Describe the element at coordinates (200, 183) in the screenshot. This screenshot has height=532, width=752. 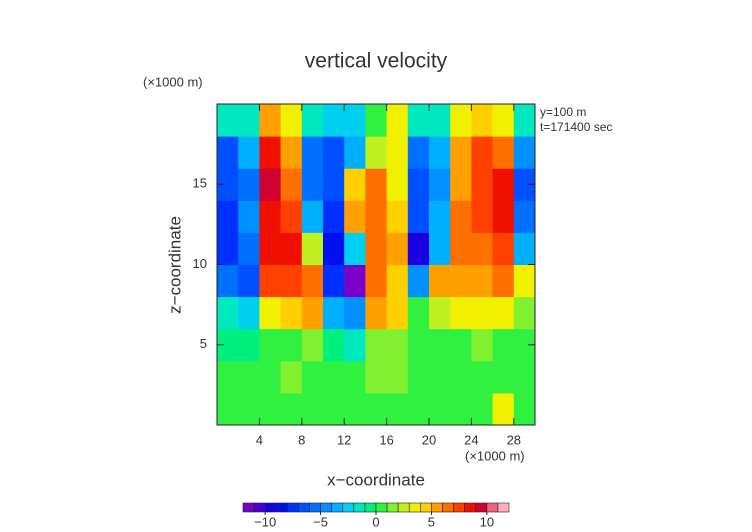
I see `y-tick-label: 15` at that location.